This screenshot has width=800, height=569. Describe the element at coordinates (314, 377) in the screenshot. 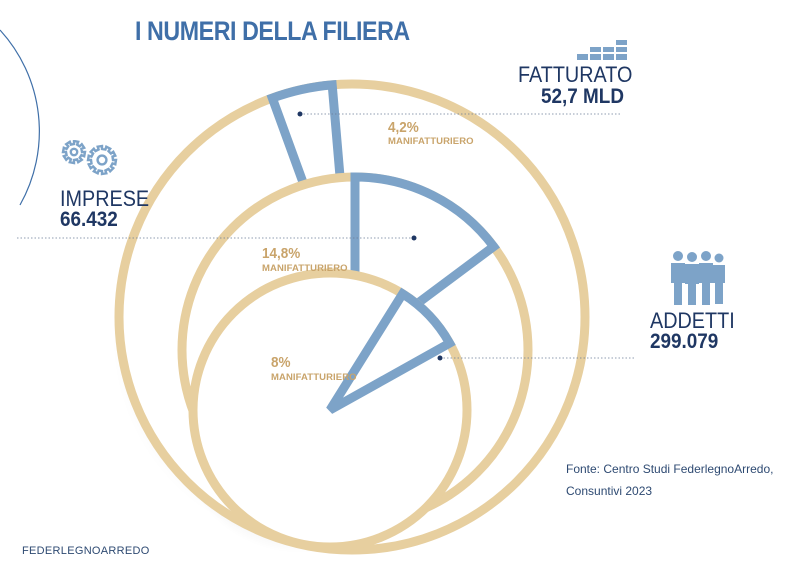

I see `addetti-segment-label: MANIFATTURIERO` at that location.